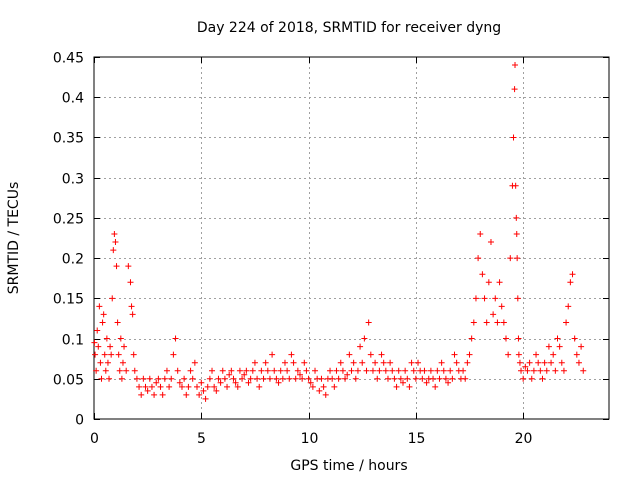  What do you see at coordinates (79, 421) in the screenshot?
I see `y-tick-label: 0` at bounding box center [79, 421].